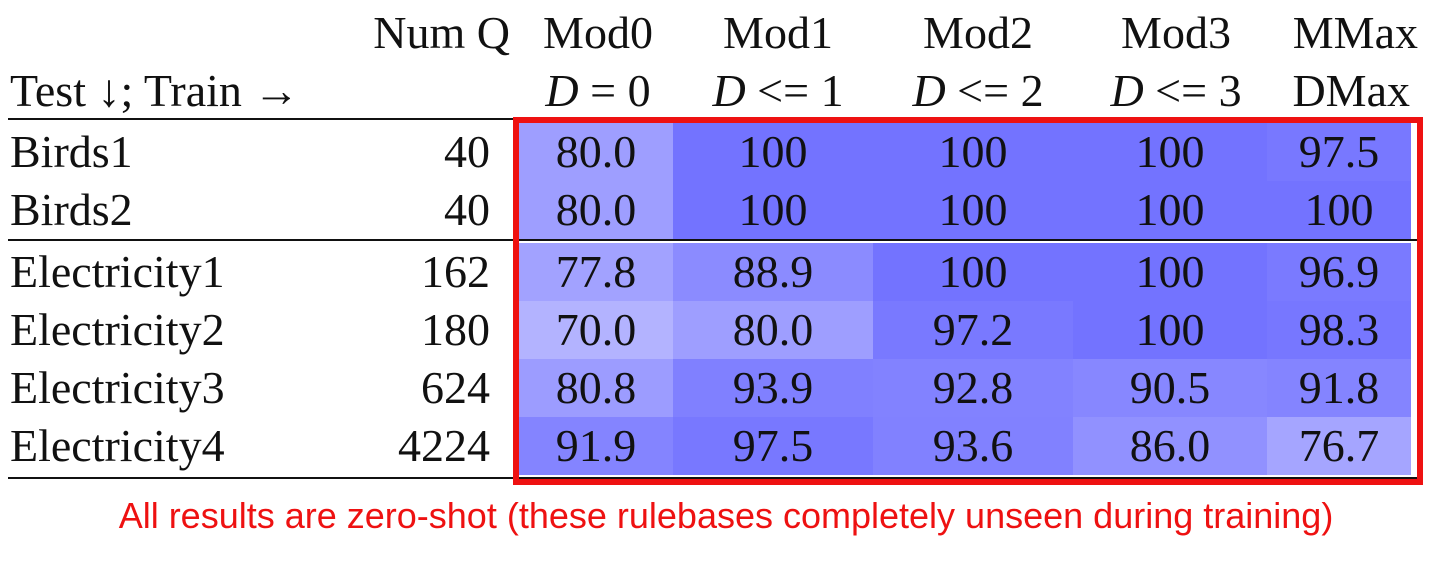 This screenshot has height=565, width=1452. Describe the element at coordinates (455, 271) in the screenshot. I see `num-questions: 162` at that location.